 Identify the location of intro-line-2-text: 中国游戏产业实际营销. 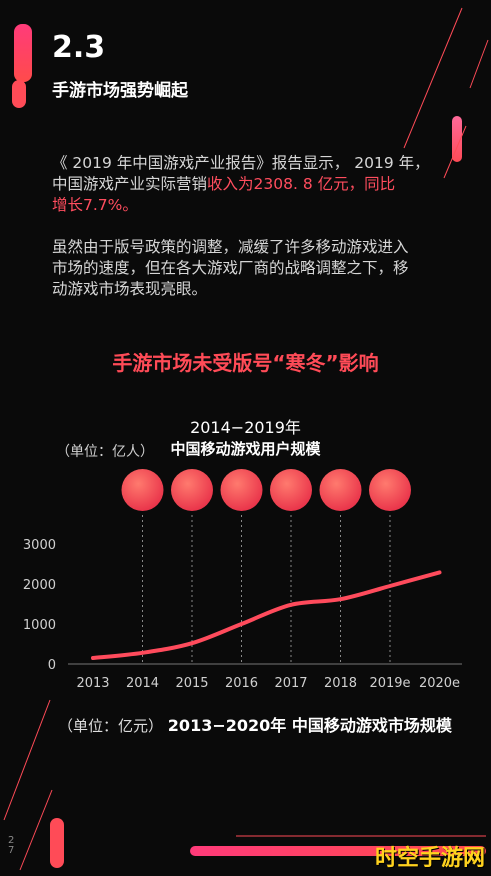
(130, 184).